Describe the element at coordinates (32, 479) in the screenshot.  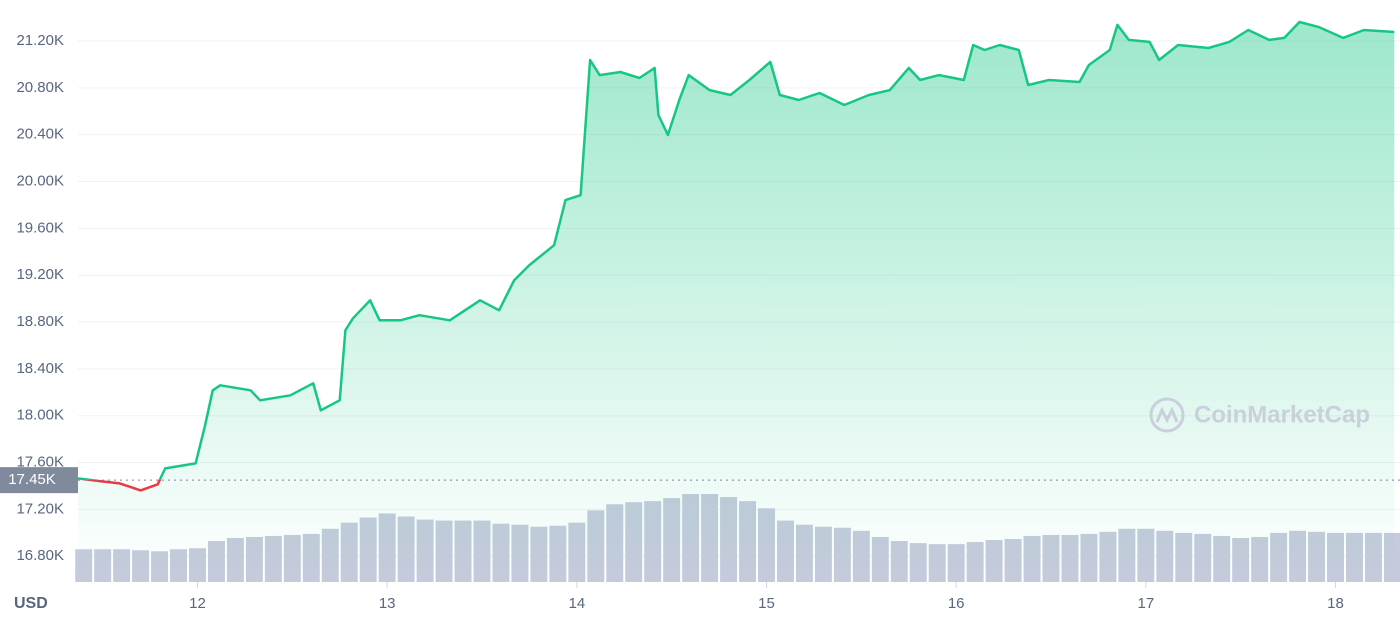
I see `reference-label: 17.45K` at that location.